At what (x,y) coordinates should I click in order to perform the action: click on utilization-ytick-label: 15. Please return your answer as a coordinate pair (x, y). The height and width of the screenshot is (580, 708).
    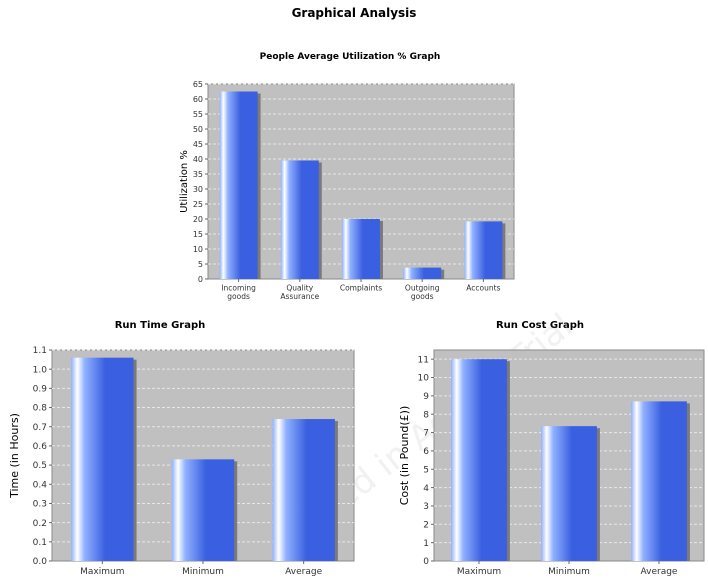
    Looking at the image, I should click on (198, 234).